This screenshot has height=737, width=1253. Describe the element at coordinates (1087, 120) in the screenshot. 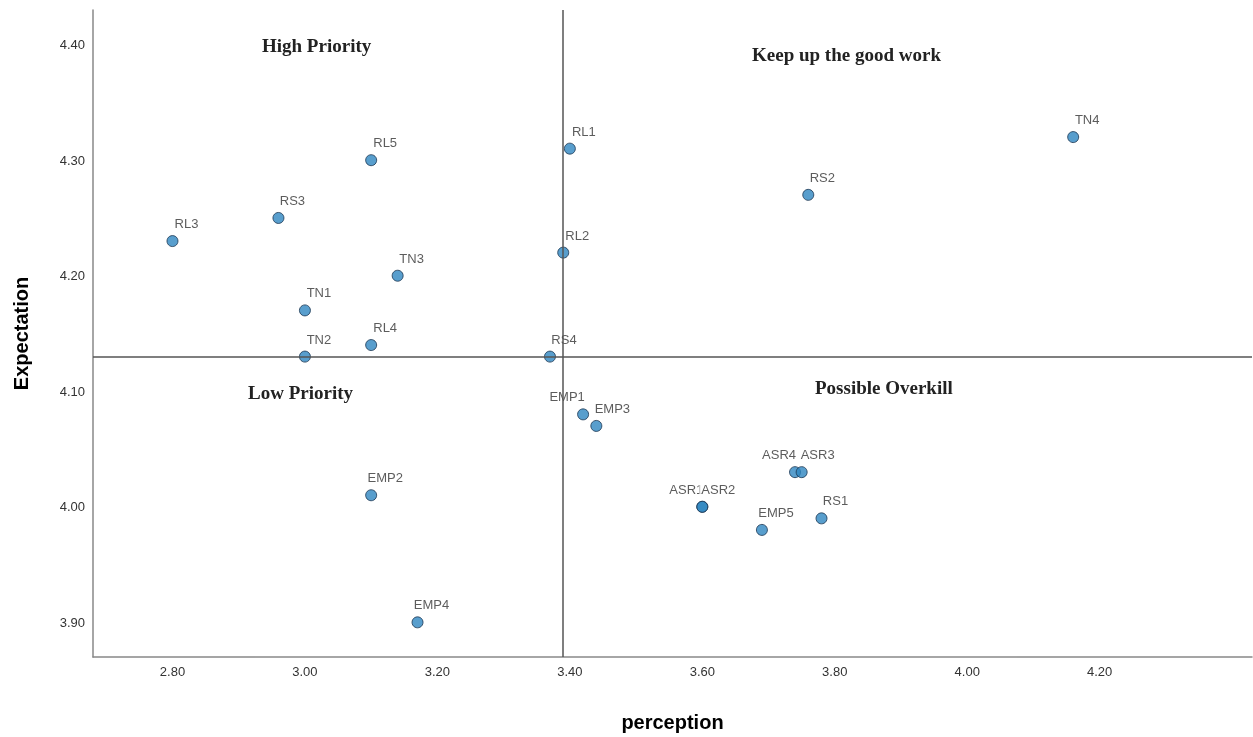

I see `data-label: TN4` at that location.